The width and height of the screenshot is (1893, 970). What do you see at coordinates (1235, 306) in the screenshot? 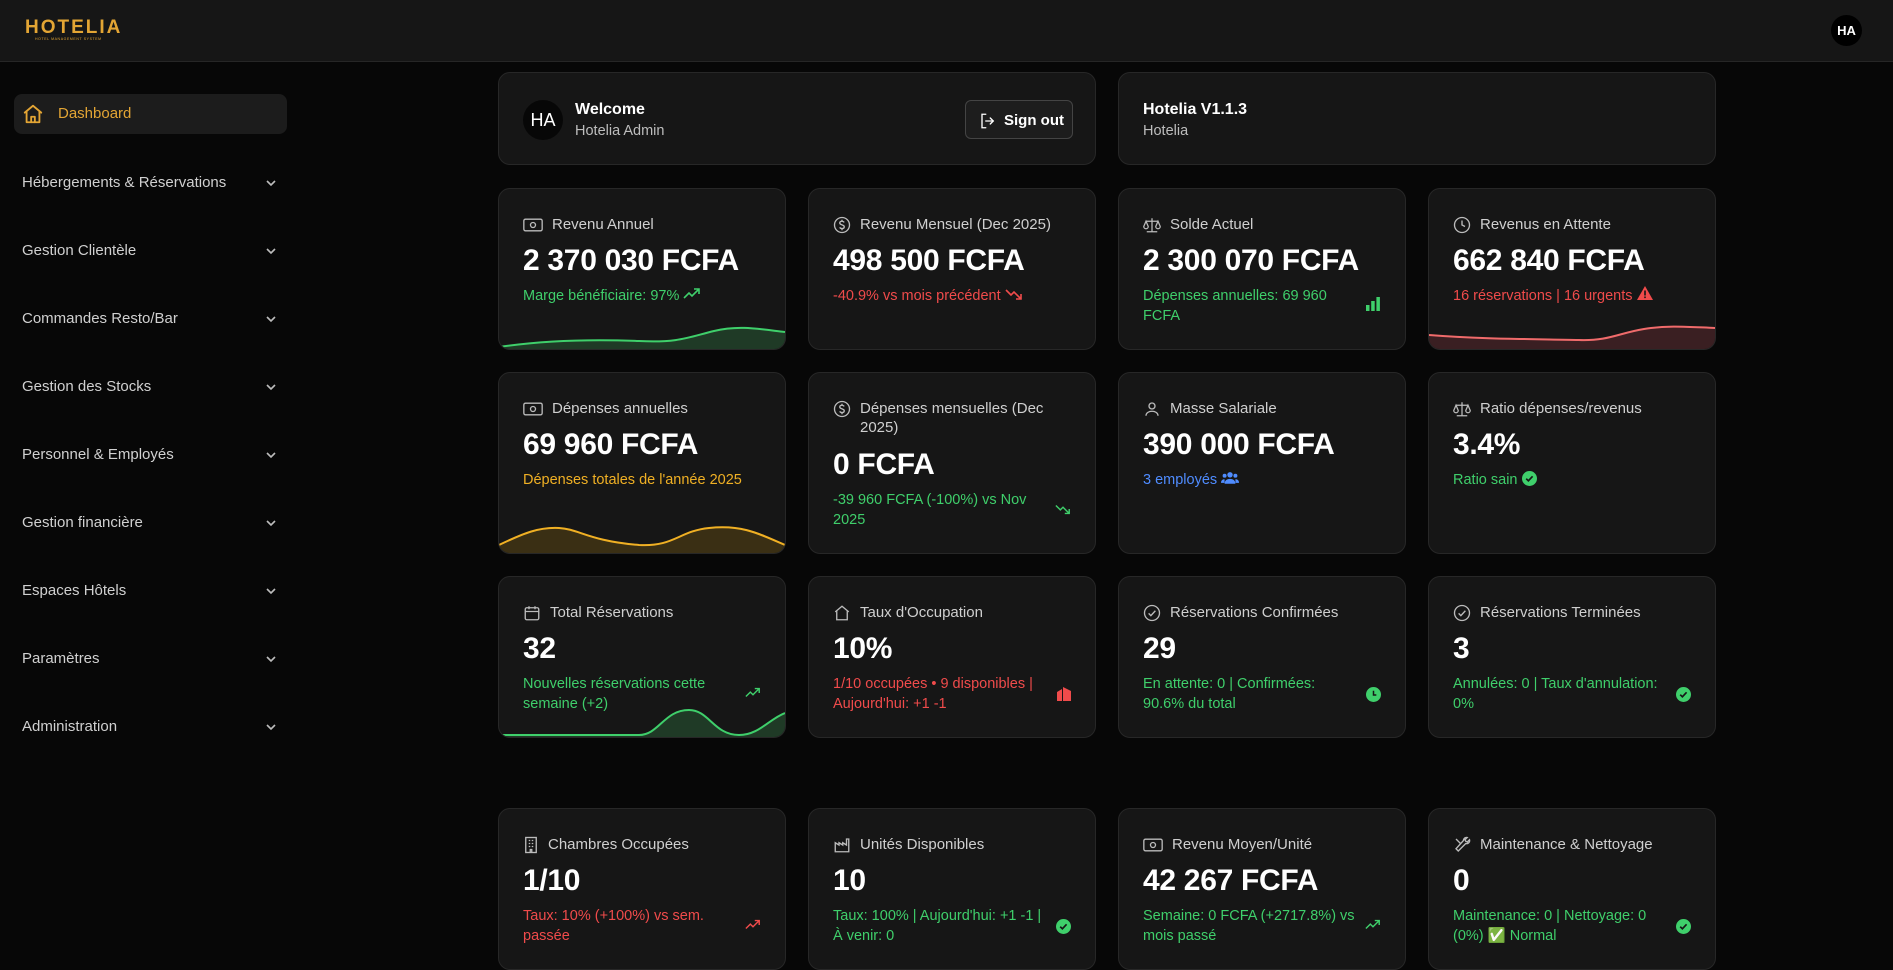
I see `card-subtext: Dépenses annuelles: 69 960 FCFA` at bounding box center [1235, 306].